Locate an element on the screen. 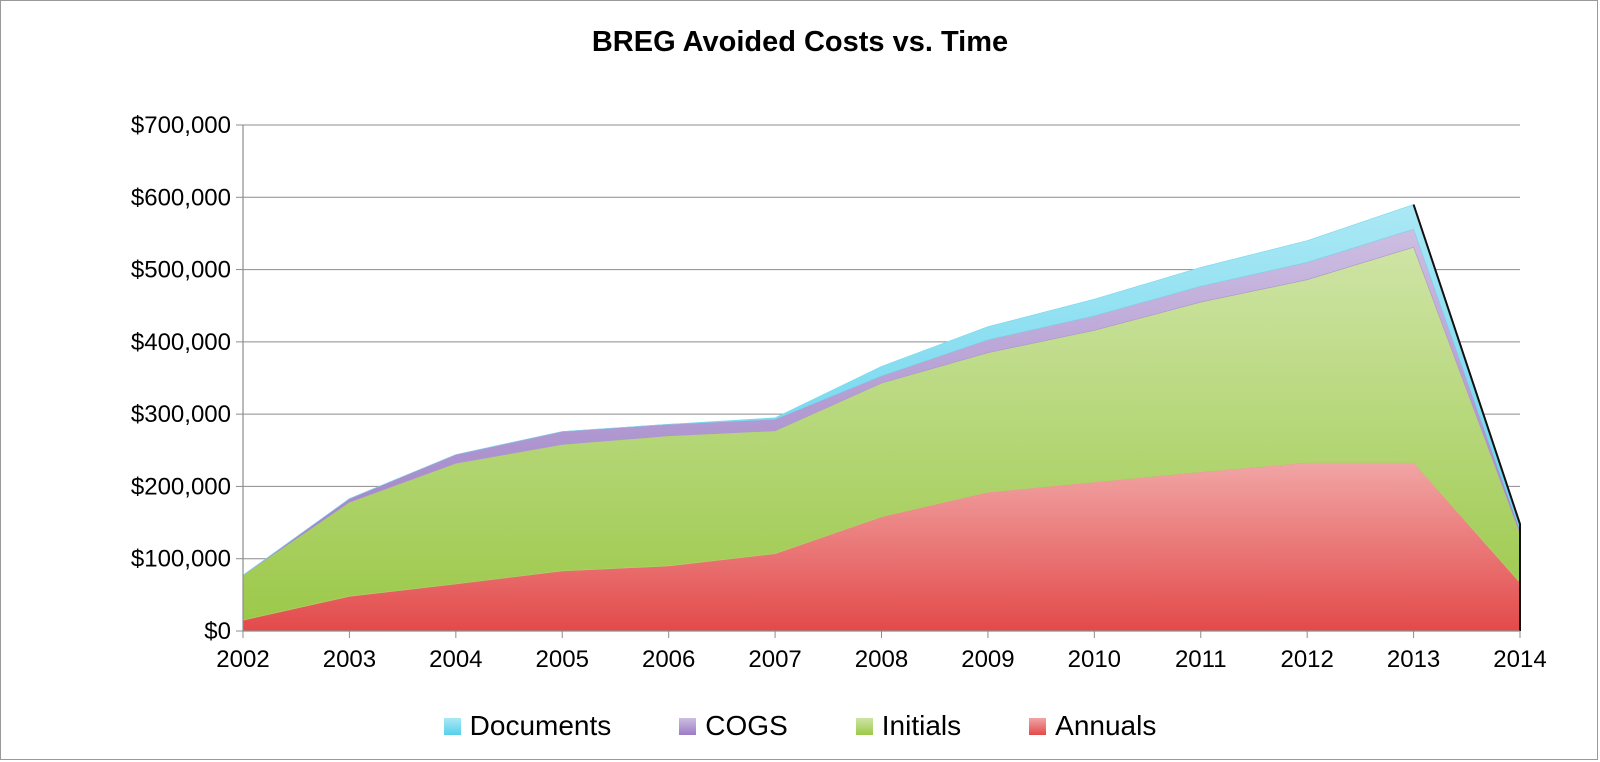 The width and height of the screenshot is (1600, 762). legend-item-documents: Documents is located at coordinates (527, 726).